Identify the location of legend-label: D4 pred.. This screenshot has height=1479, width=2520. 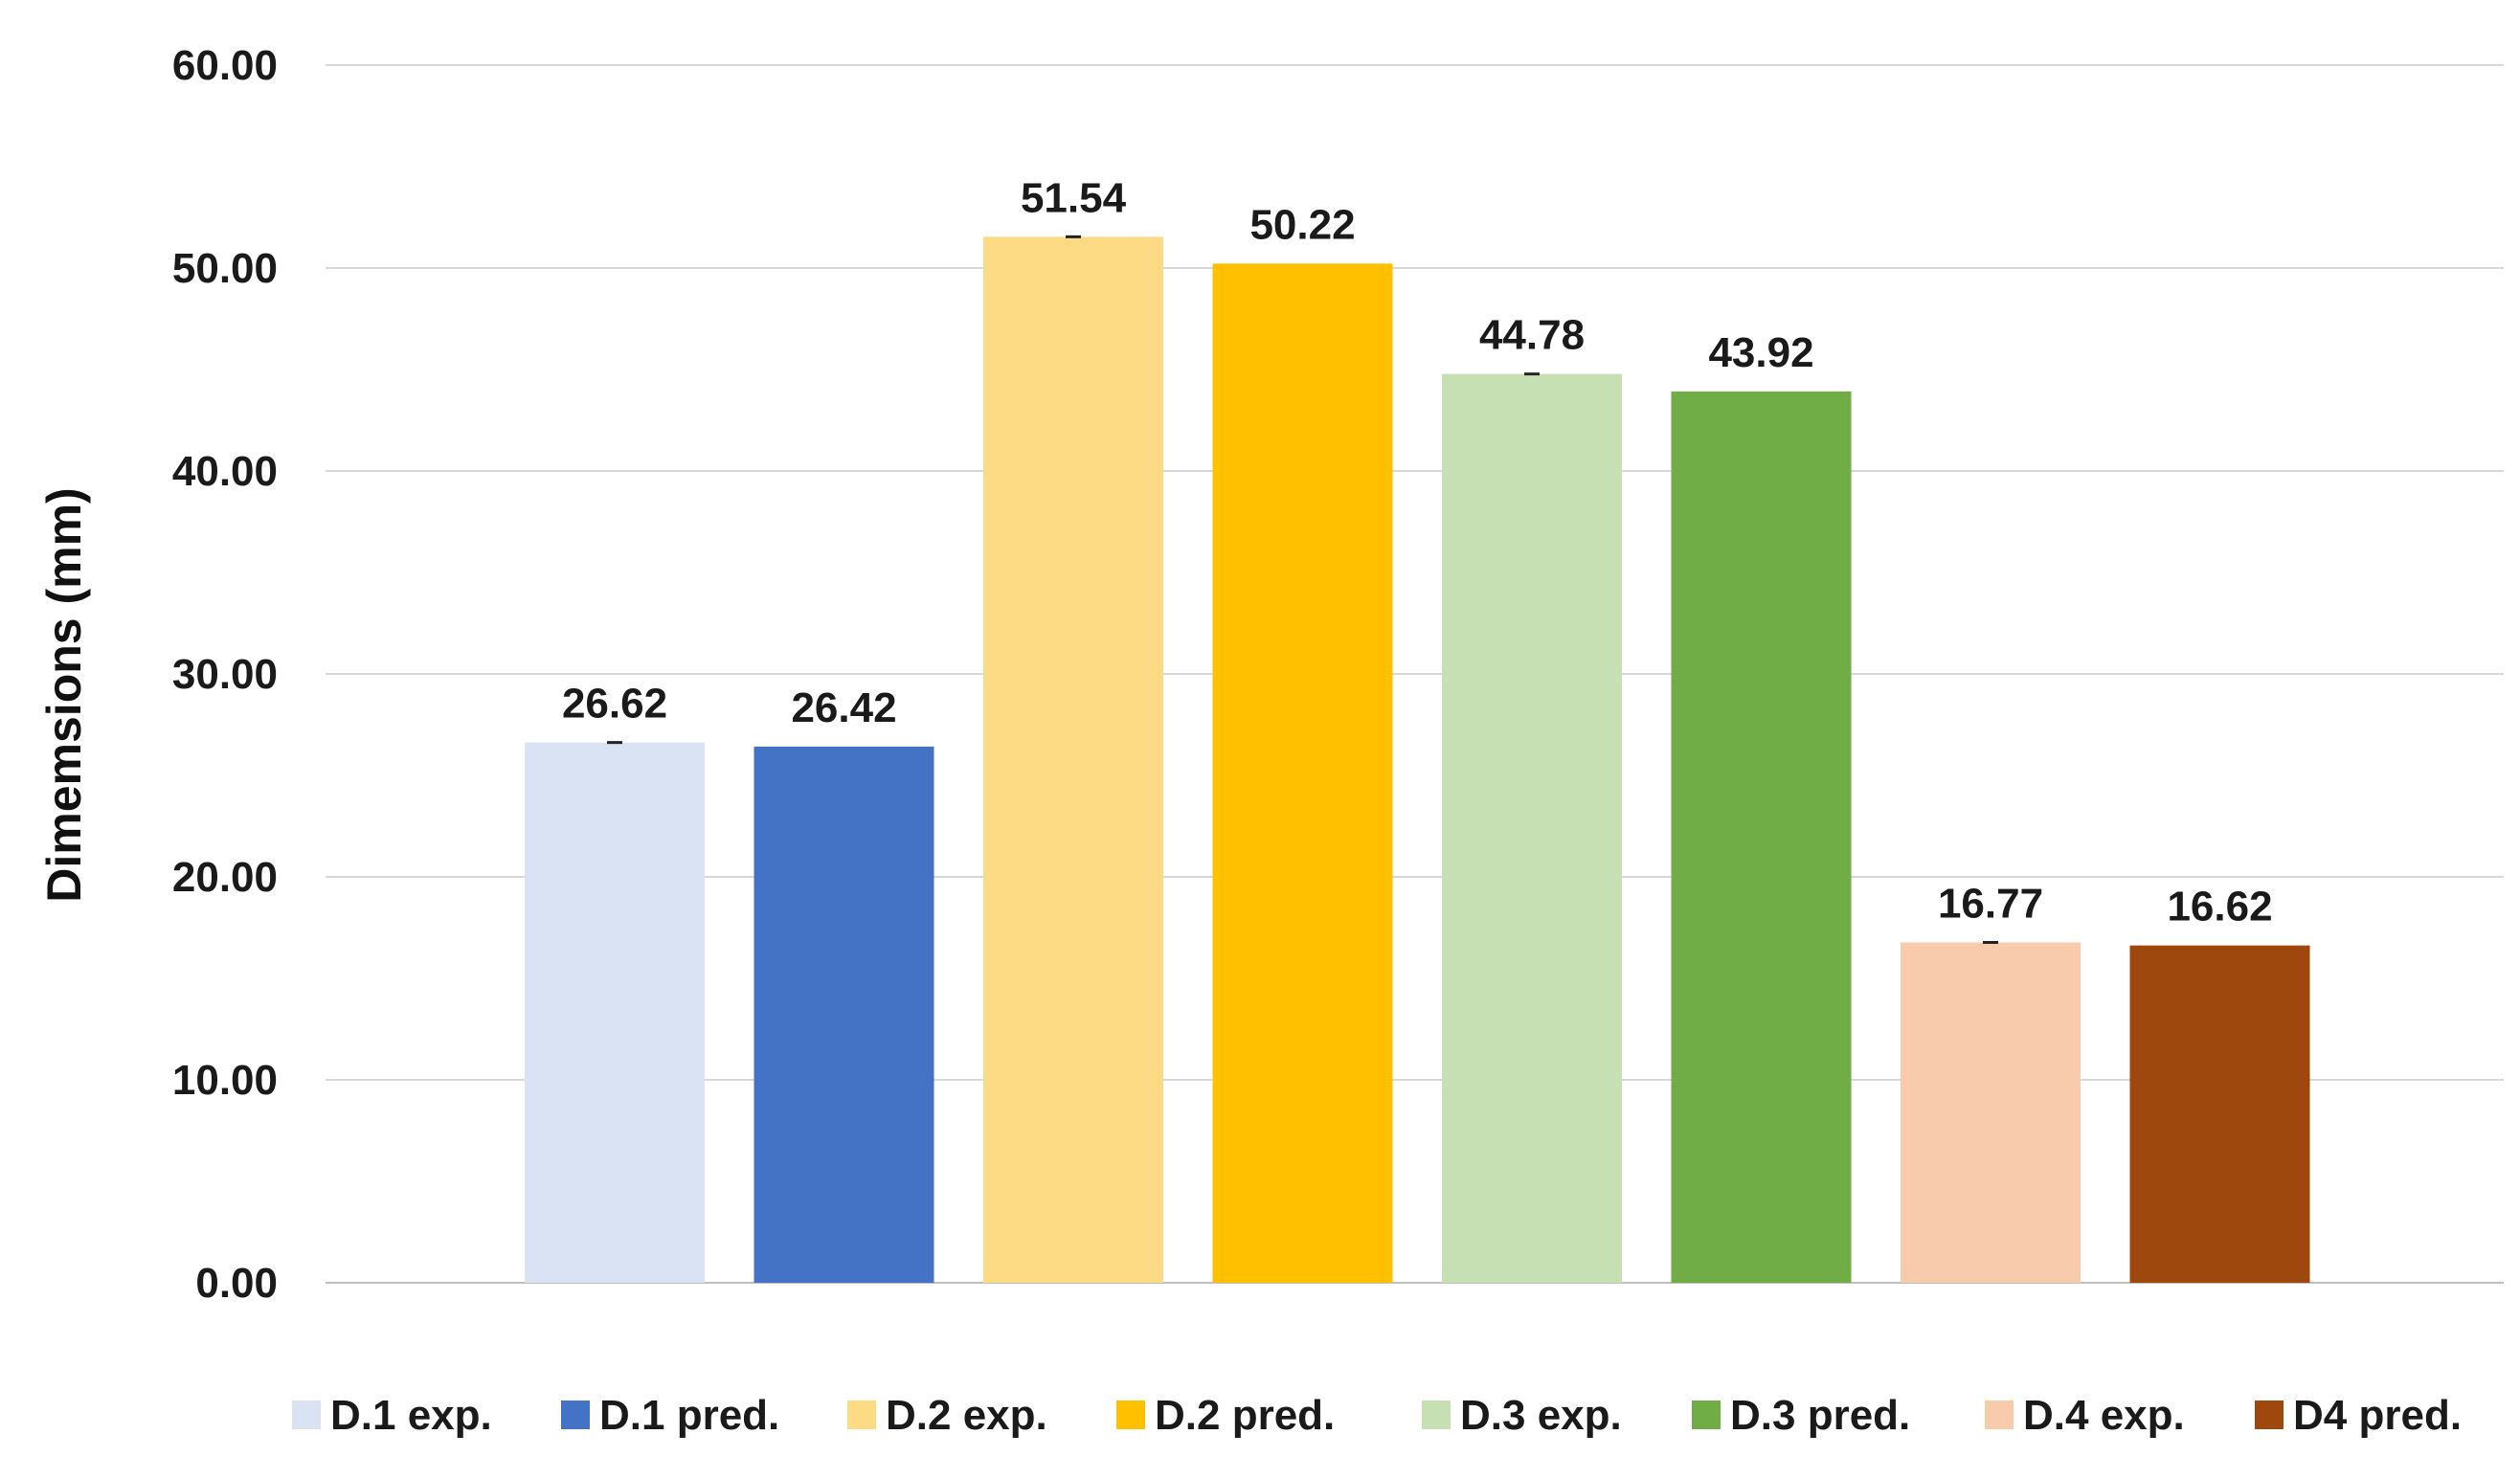
(2378, 1415).